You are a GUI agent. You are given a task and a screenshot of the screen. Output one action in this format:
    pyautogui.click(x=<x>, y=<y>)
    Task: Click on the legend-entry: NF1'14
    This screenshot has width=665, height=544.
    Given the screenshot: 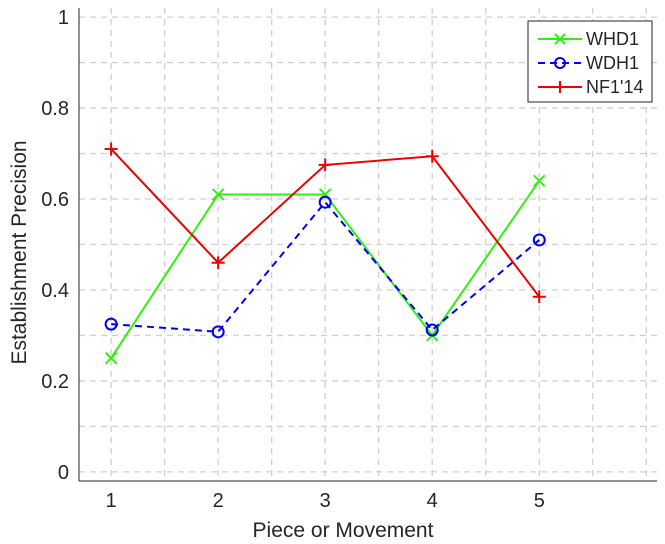 What is the action you would take?
    pyautogui.click(x=590, y=87)
    